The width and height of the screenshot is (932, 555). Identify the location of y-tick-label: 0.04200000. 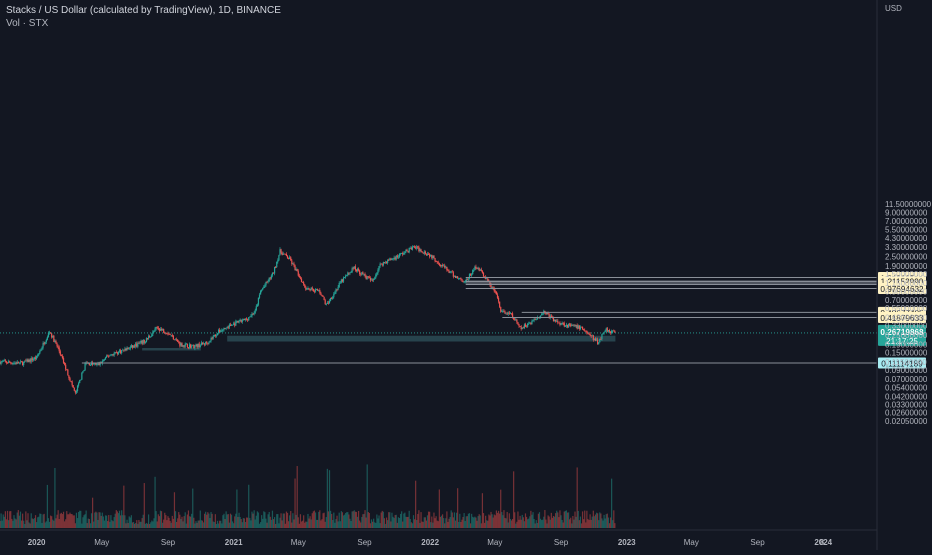
(906, 396).